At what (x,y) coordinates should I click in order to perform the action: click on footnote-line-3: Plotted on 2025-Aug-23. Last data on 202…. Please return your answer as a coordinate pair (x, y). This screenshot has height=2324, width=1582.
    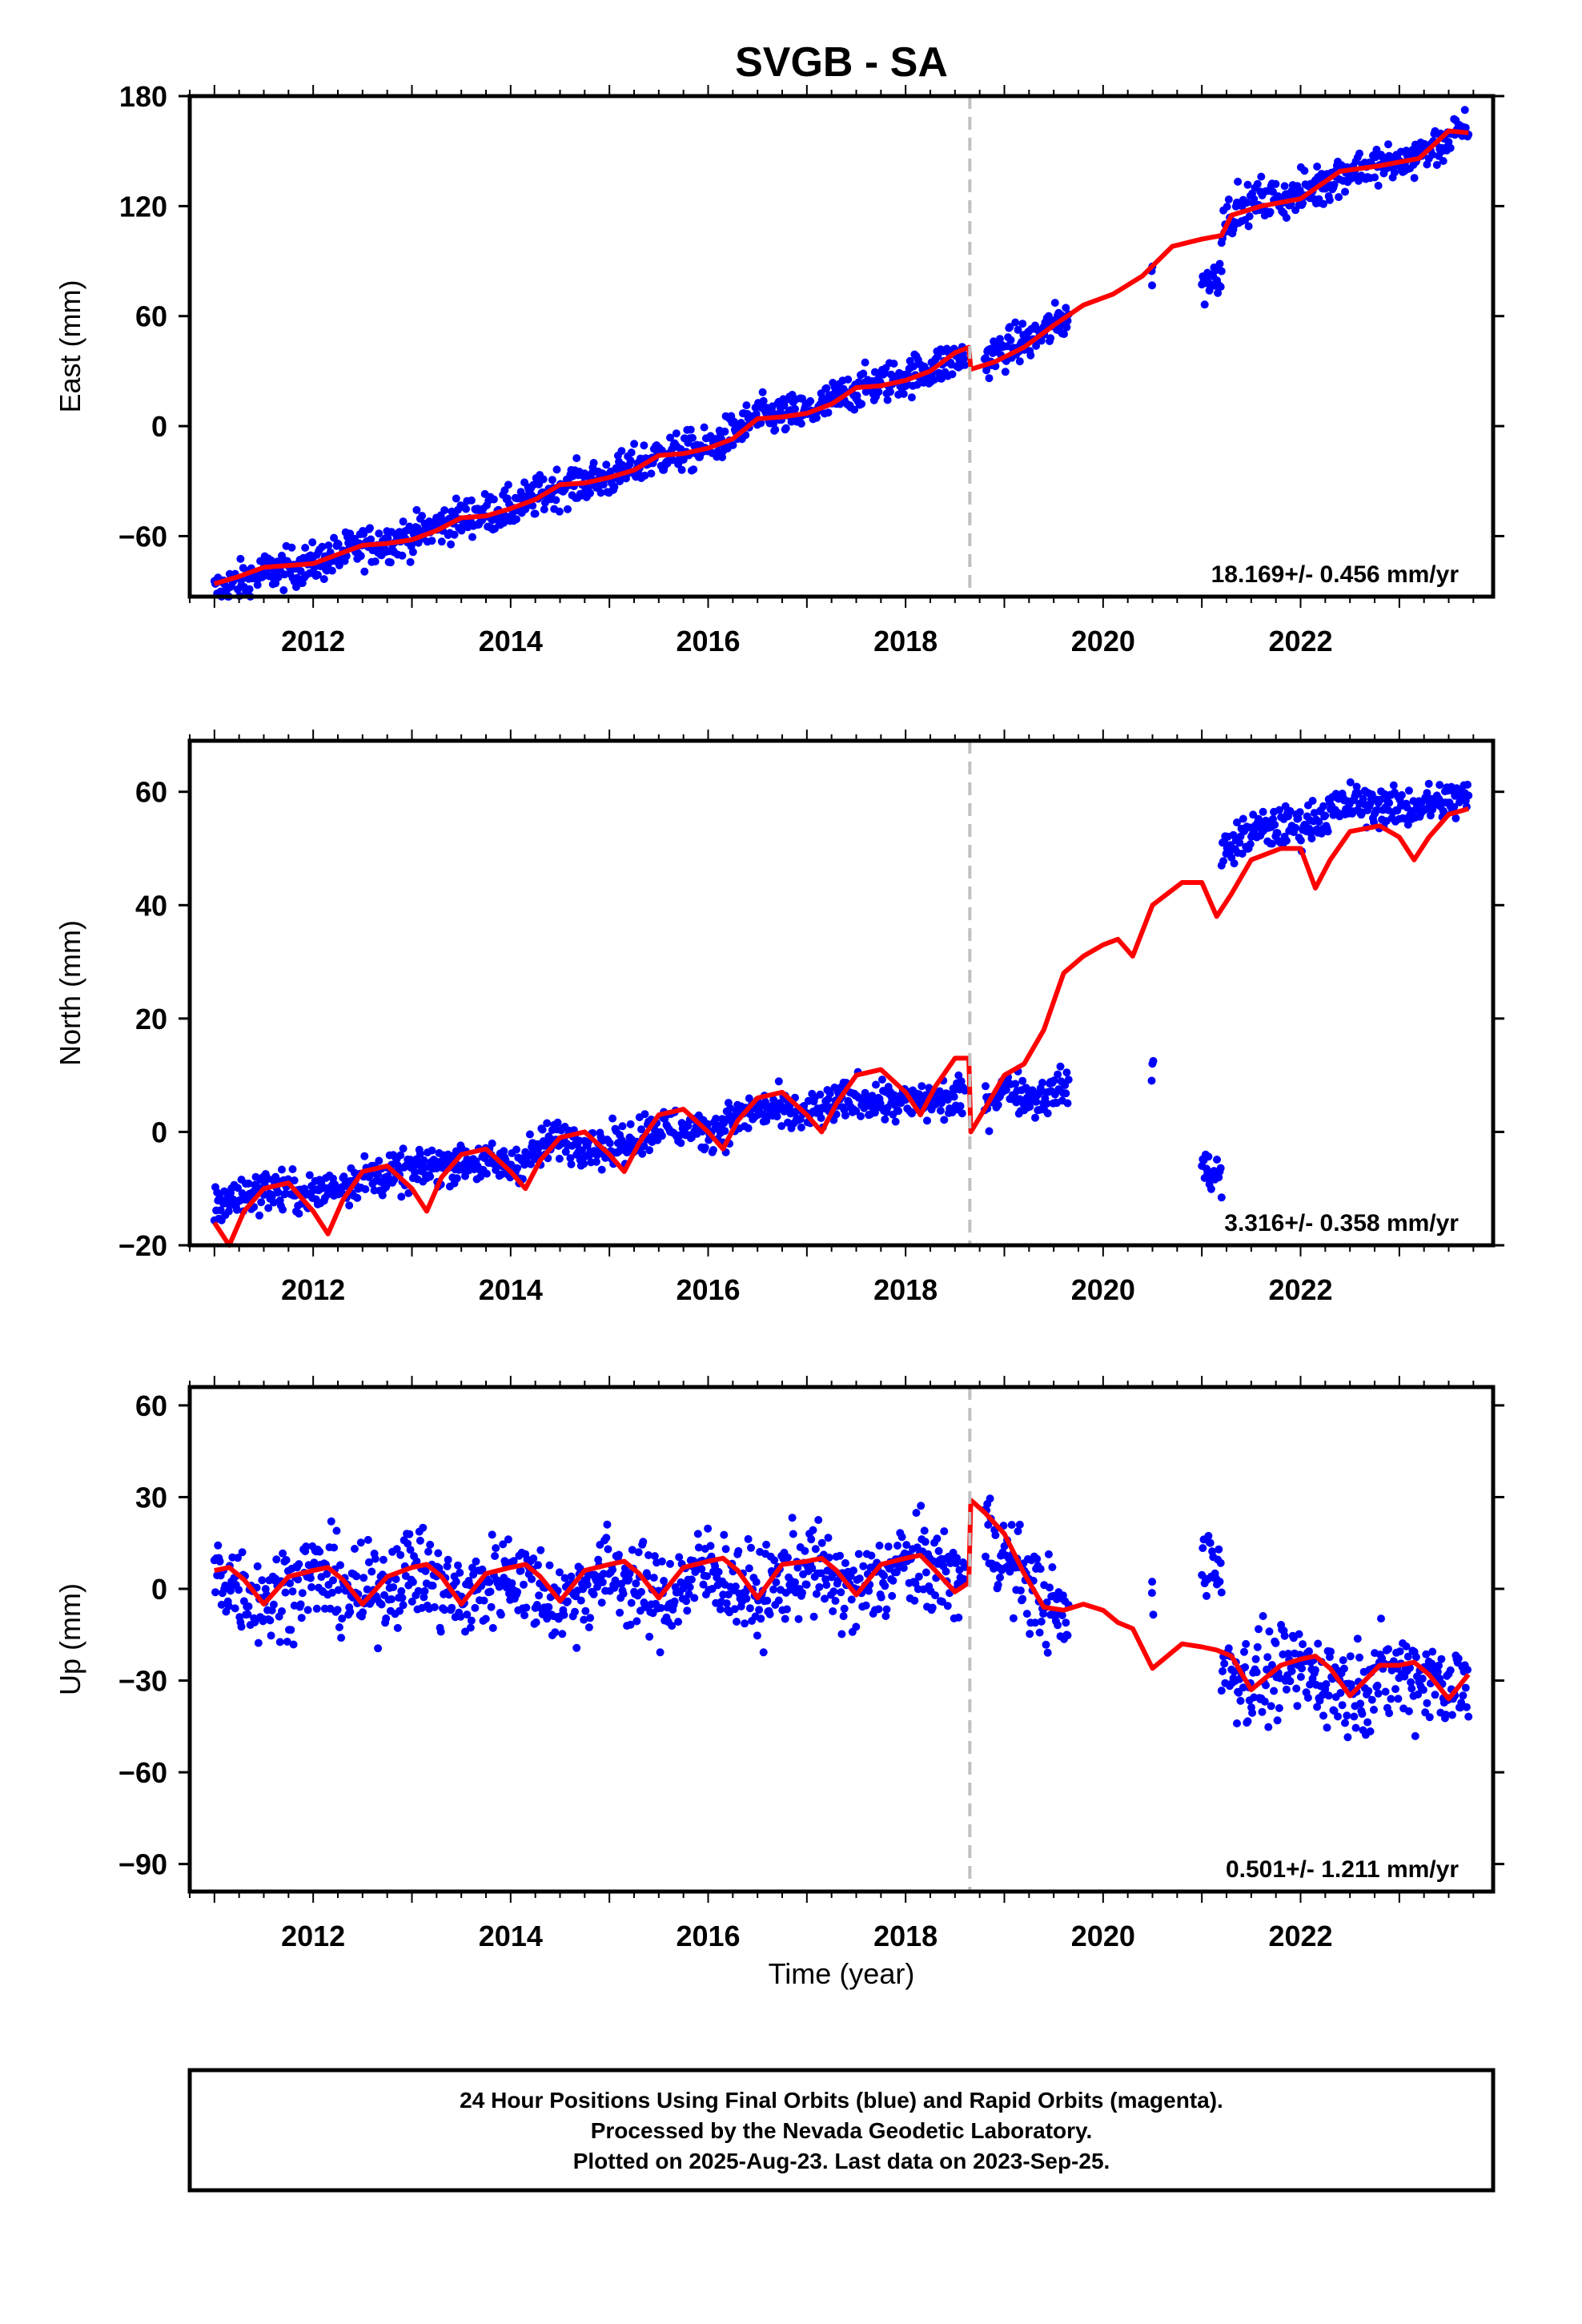
    Looking at the image, I should click on (842, 2161).